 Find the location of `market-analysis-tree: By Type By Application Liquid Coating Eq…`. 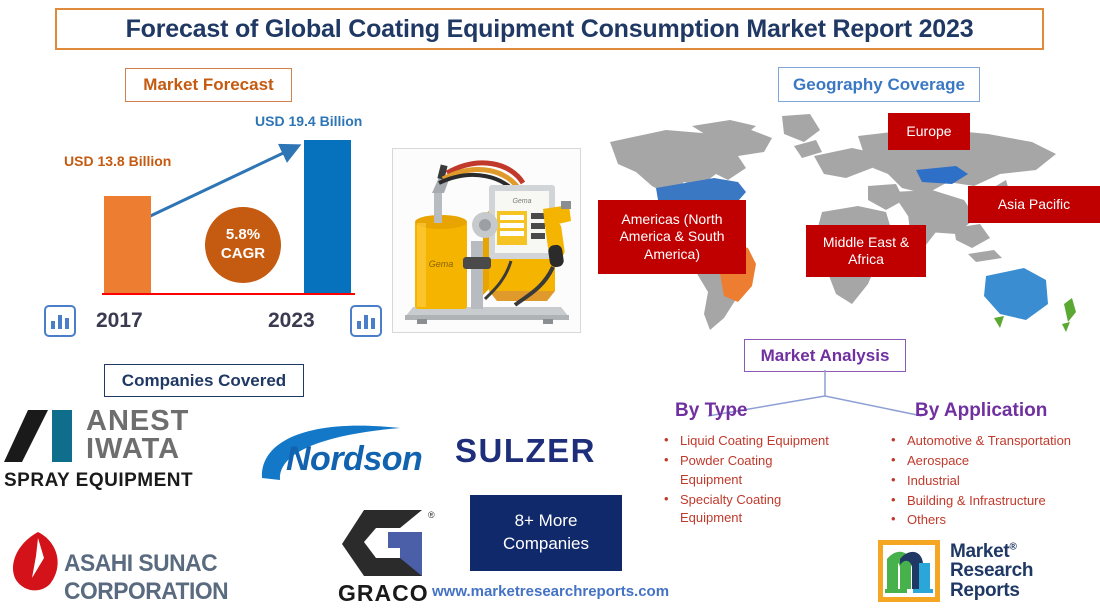

market-analysis-tree: By Type By Application Liquid Coating Eq… is located at coordinates (875, 460).